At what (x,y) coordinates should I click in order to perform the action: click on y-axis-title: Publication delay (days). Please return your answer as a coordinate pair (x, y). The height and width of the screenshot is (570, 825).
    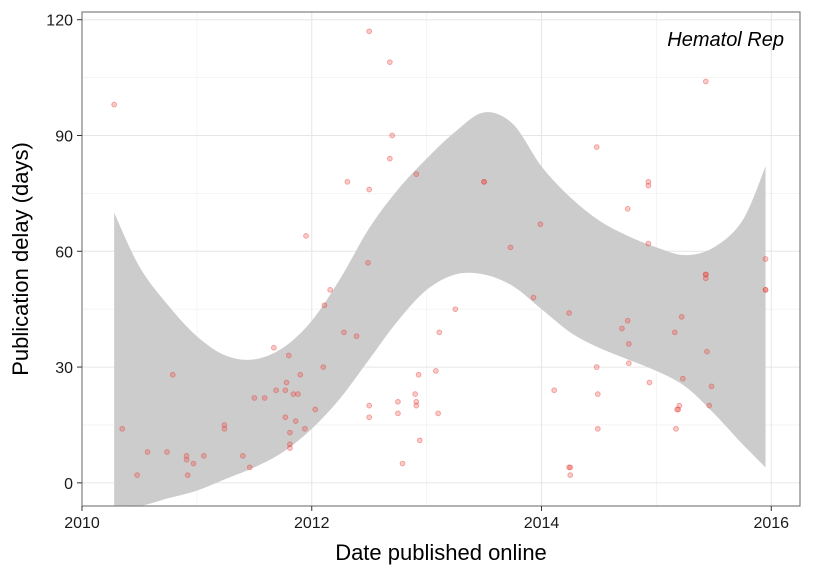
    Looking at the image, I should click on (20, 259).